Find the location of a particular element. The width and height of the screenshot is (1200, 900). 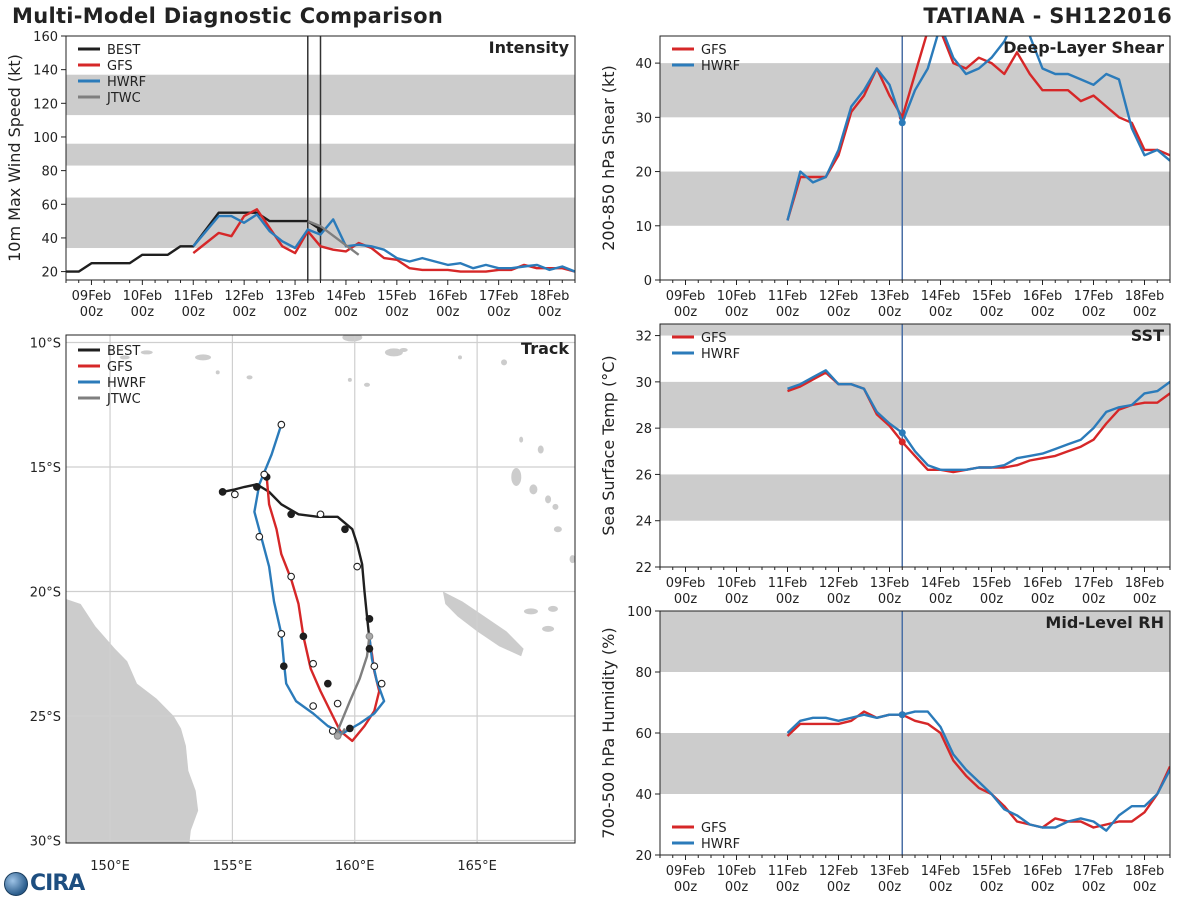

y-tick-label: 60 is located at coordinates (49, 205).